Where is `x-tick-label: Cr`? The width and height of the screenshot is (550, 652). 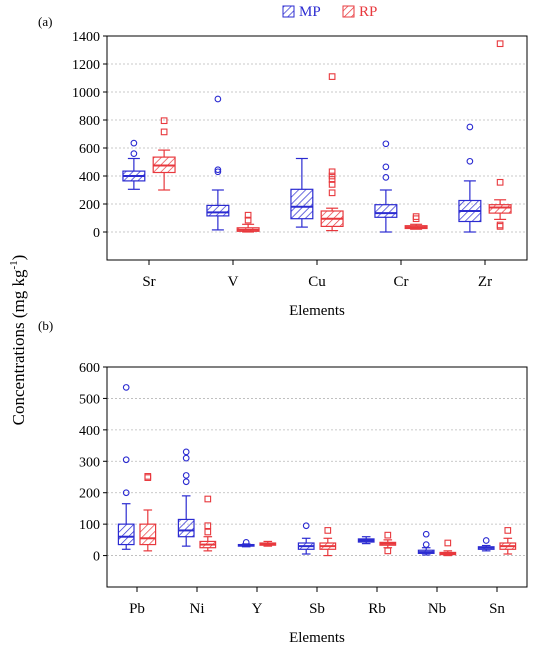 x-tick-label: Cr is located at coordinates (401, 282).